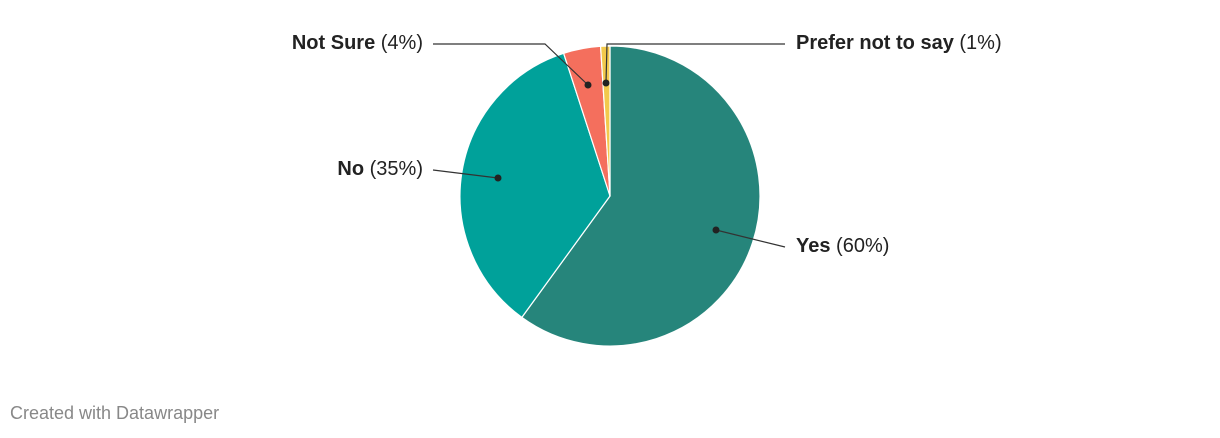  I want to click on value-label: (4%), so click(402, 43).